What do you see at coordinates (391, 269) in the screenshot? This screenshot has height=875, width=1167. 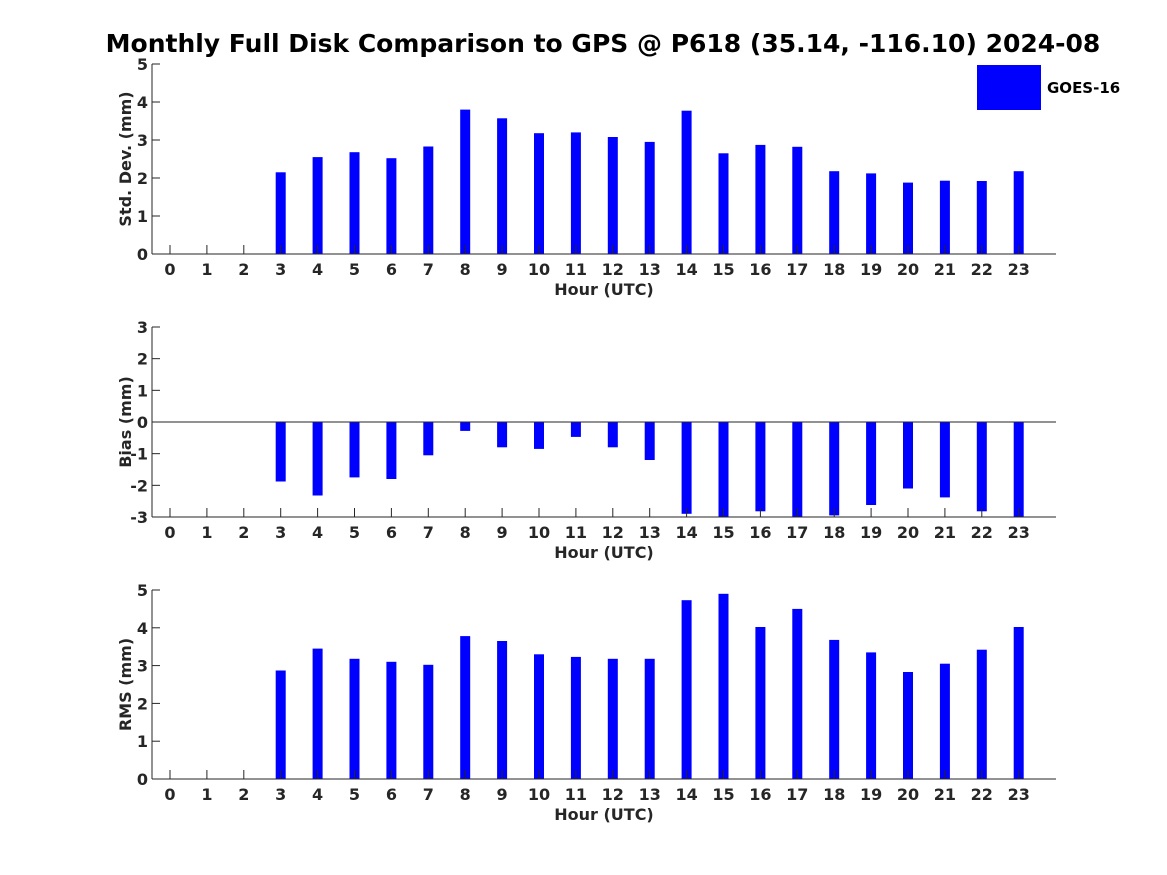 I see `x-tick-label-6: 6` at bounding box center [391, 269].